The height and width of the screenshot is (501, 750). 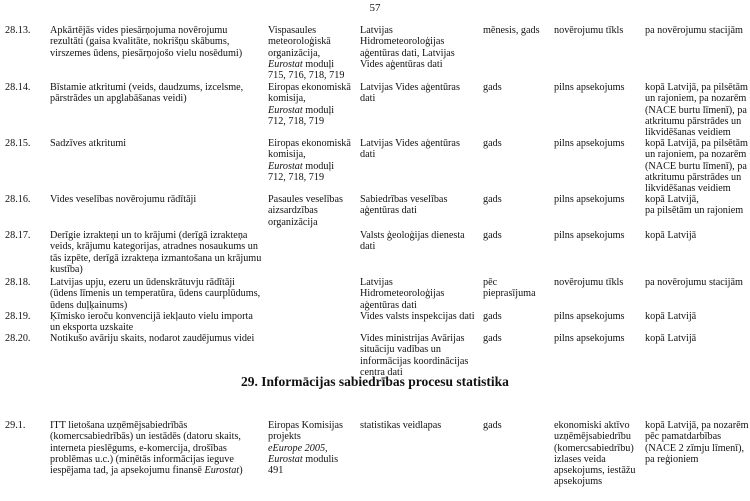 I want to click on cell-line: statistikas veidlapas, so click(x=401, y=425).